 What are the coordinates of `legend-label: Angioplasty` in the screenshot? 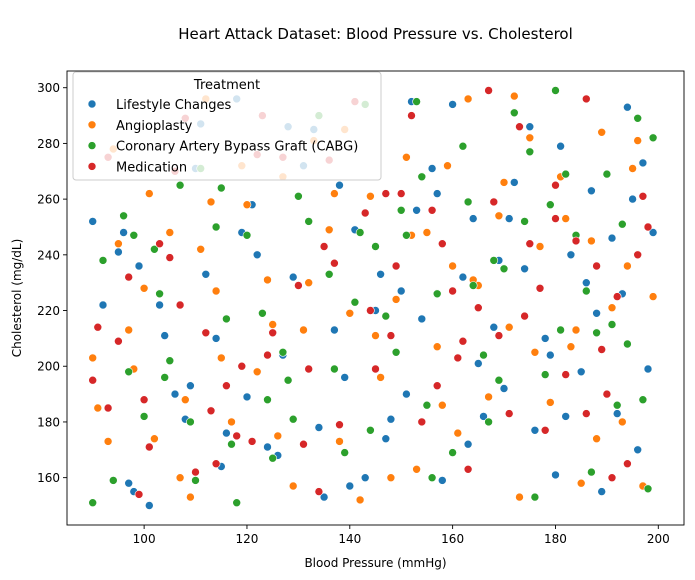 It's located at (154, 126).